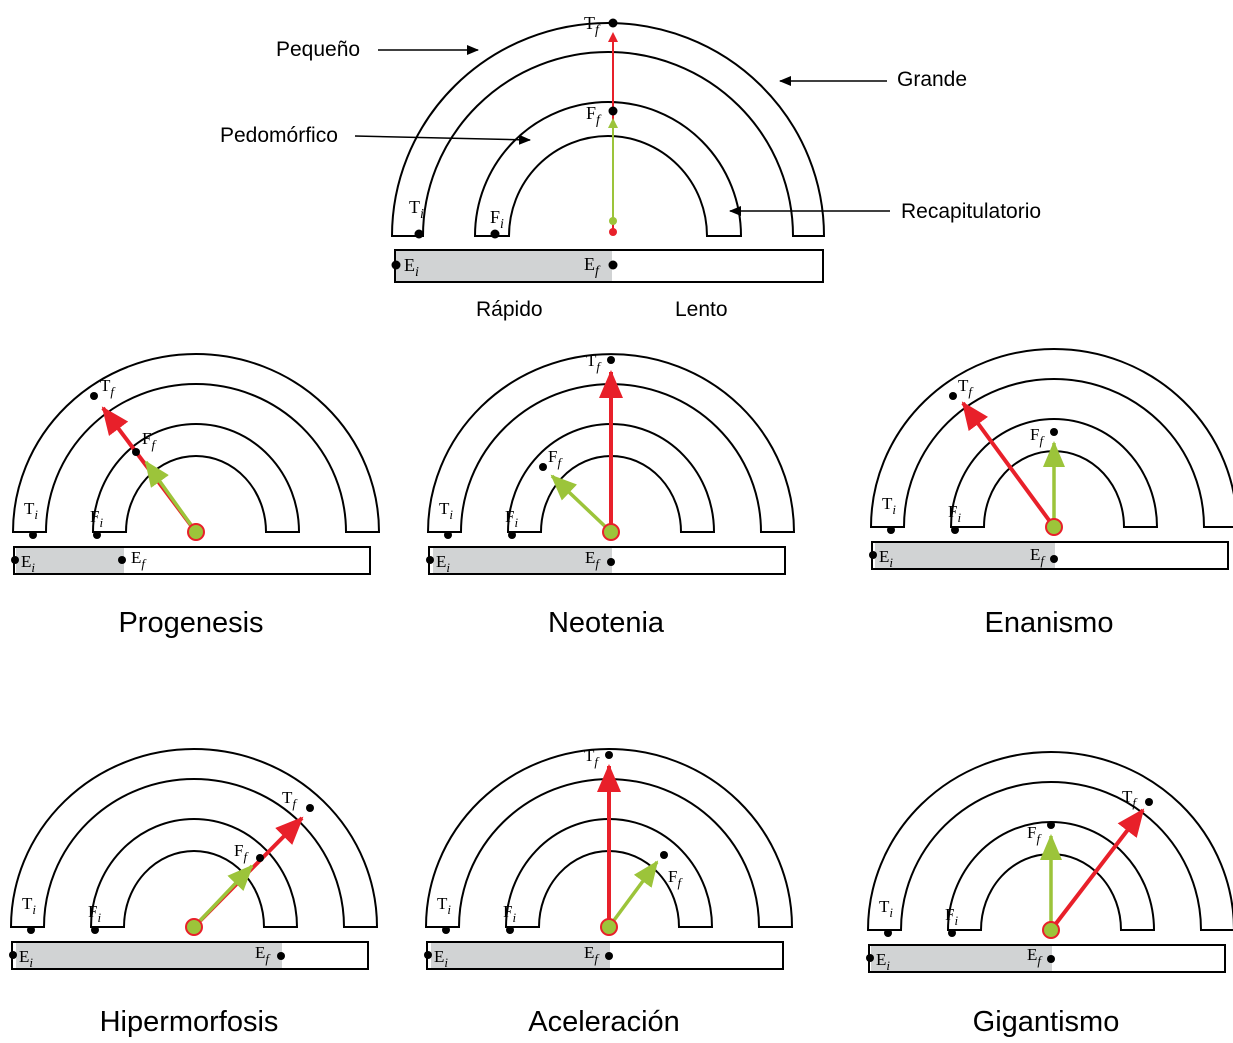 The width and height of the screenshot is (1233, 1043). I want to click on panel-title: Hipermorfosis, so click(189, 1022).